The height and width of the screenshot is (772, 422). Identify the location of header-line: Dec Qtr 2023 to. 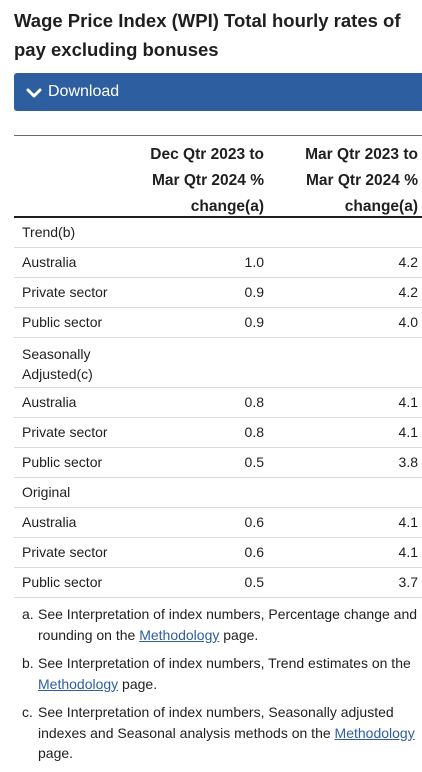
(207, 154).